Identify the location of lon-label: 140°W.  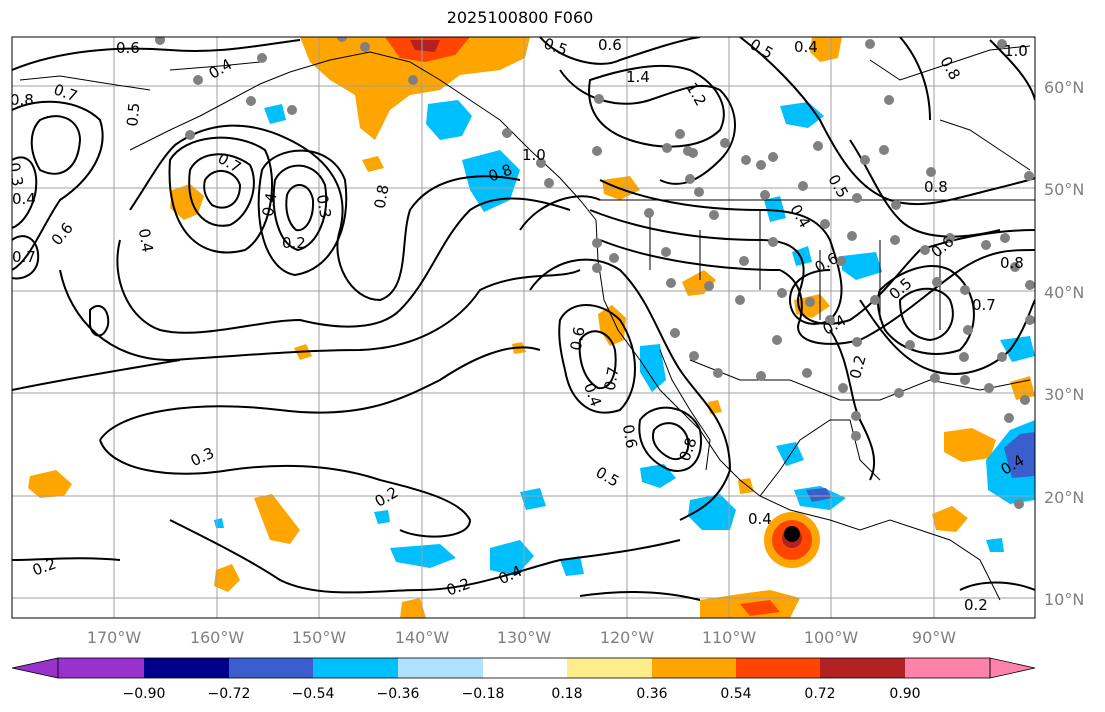
(422, 637).